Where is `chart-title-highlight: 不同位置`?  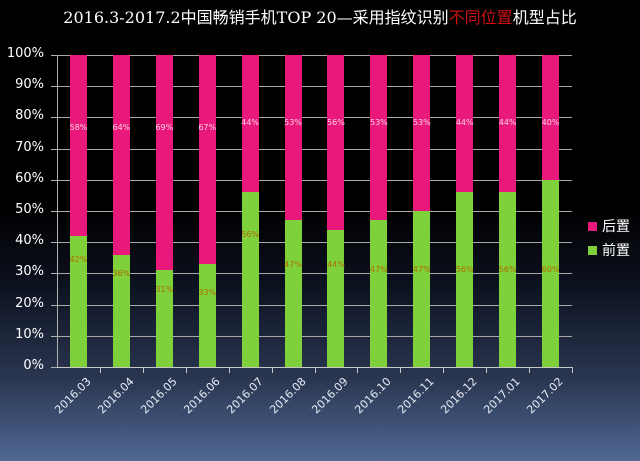
chart-title-highlight: 不同位置 is located at coordinates (480, 17).